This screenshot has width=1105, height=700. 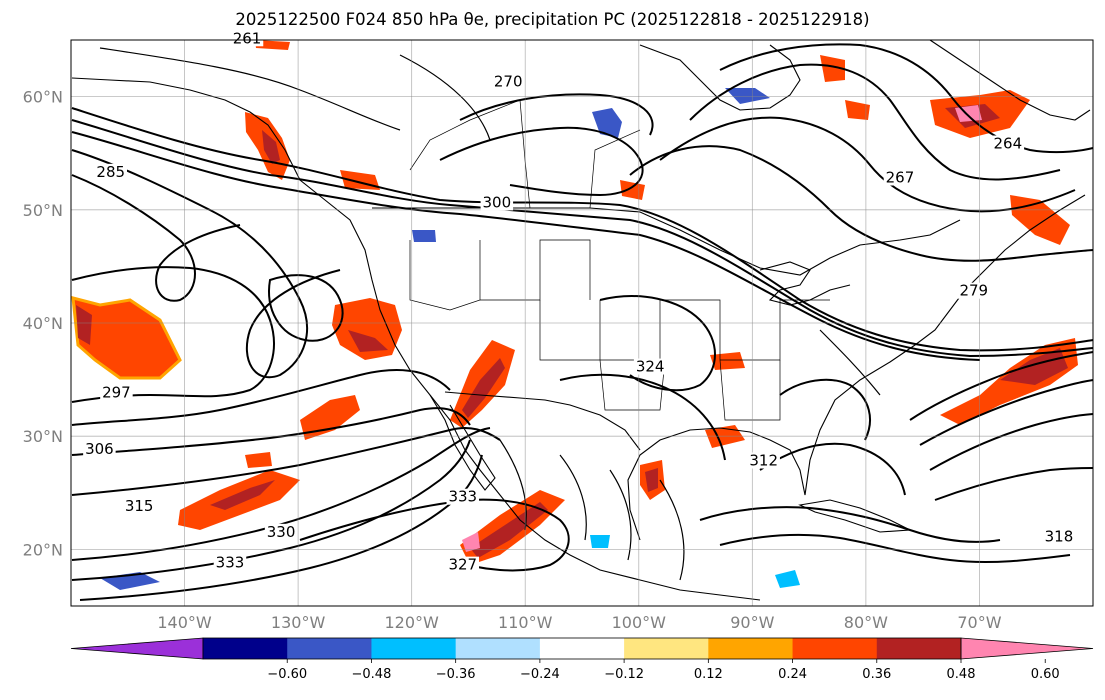 I want to click on precip-area-hawaii-region, so click(x=258, y=460).